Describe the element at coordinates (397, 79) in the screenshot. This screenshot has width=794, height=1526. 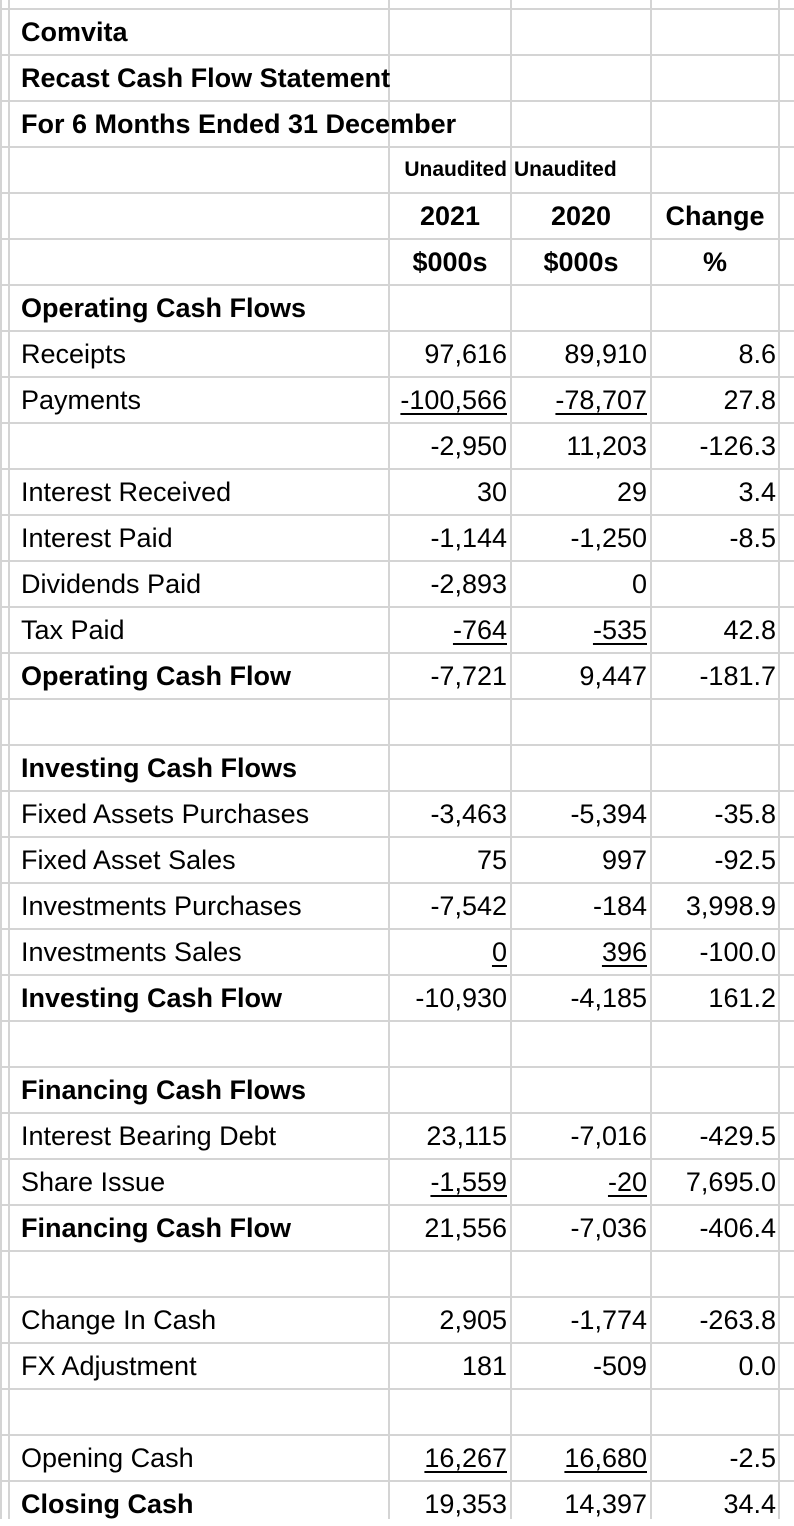
I see `sheet-row: Recast Cash Flow Statement` at that location.